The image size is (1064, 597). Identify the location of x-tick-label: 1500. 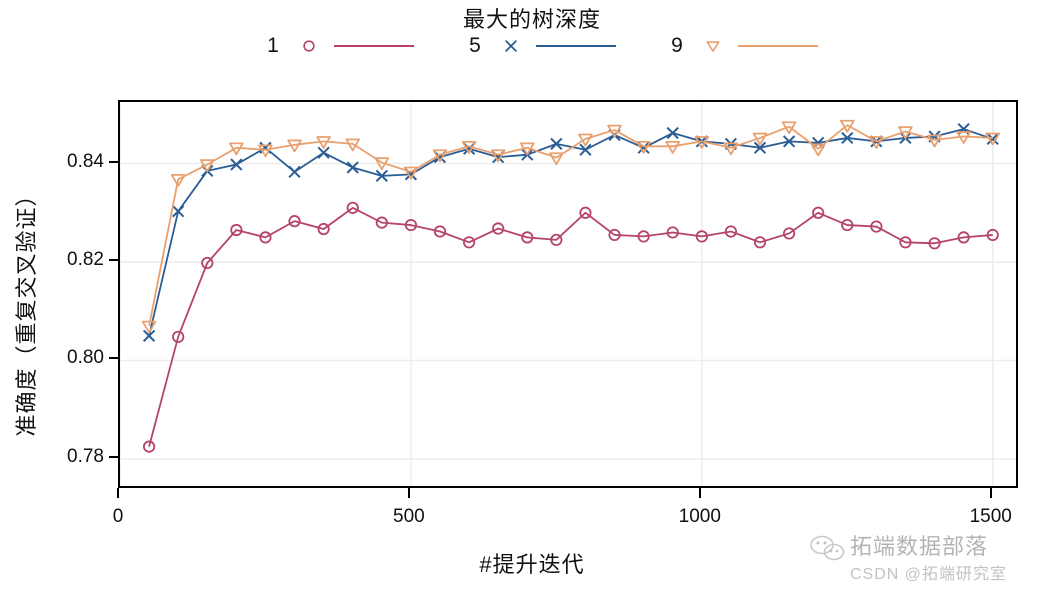
(990, 516).